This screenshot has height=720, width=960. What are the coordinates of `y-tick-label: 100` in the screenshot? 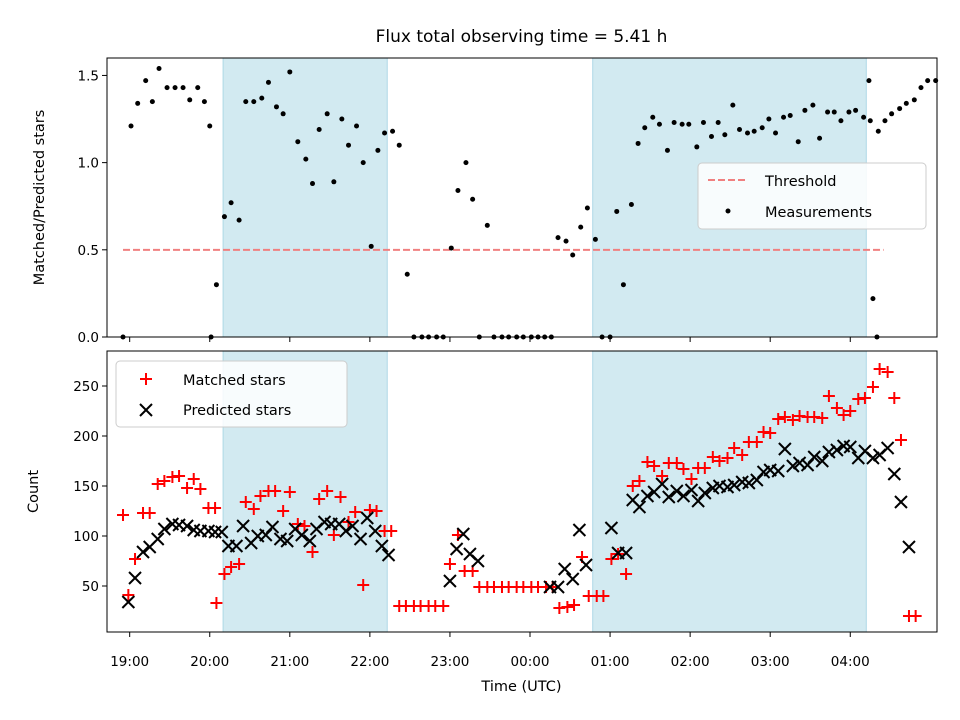 It's located at (86, 537).